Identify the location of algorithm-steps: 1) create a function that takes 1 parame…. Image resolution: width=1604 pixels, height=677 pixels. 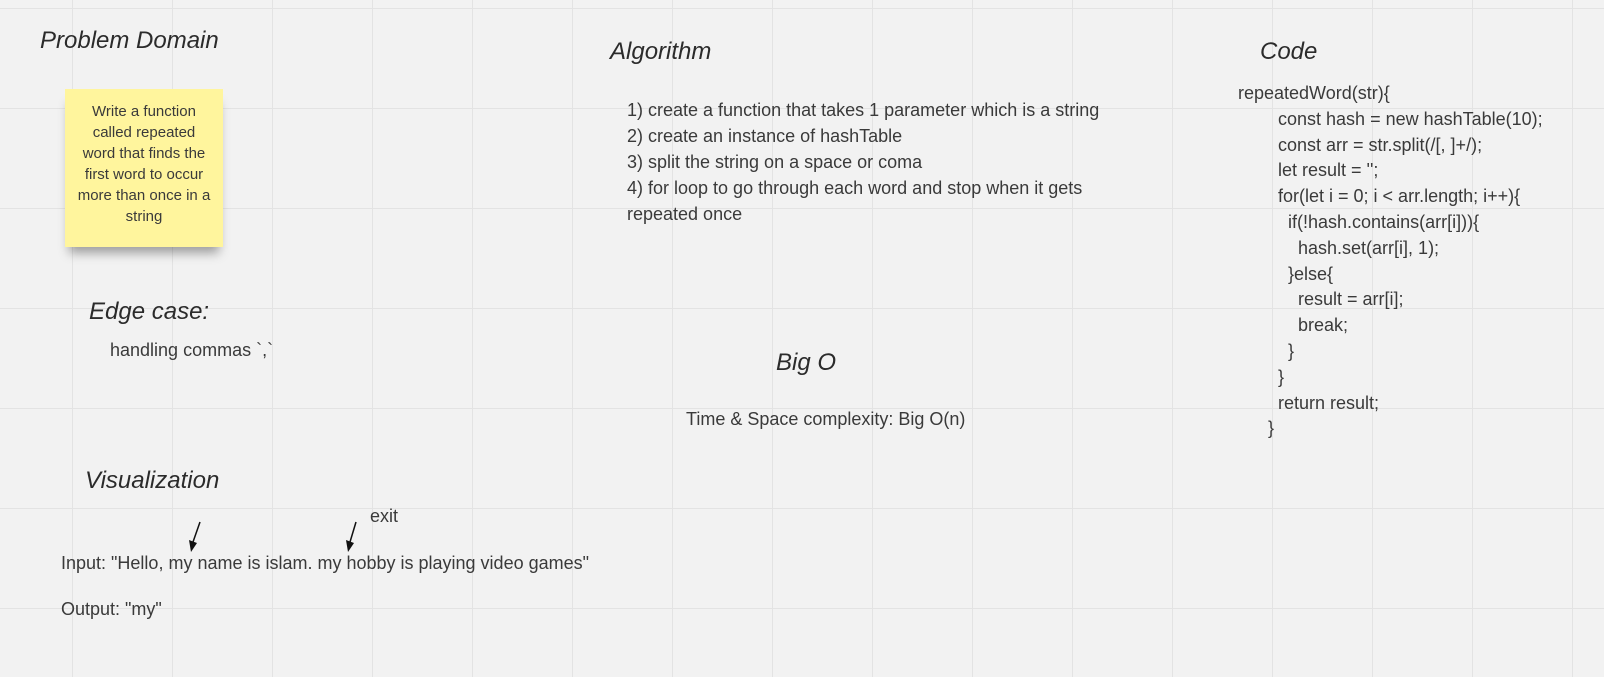
(887, 162).